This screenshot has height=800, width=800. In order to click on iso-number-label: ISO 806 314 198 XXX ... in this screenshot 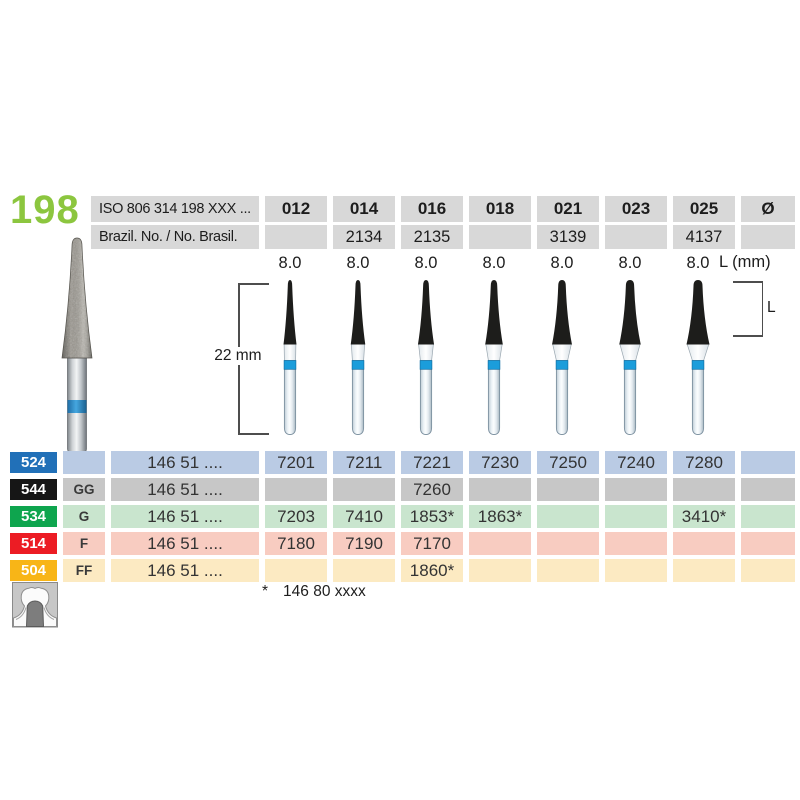, I will do `click(175, 209)`.